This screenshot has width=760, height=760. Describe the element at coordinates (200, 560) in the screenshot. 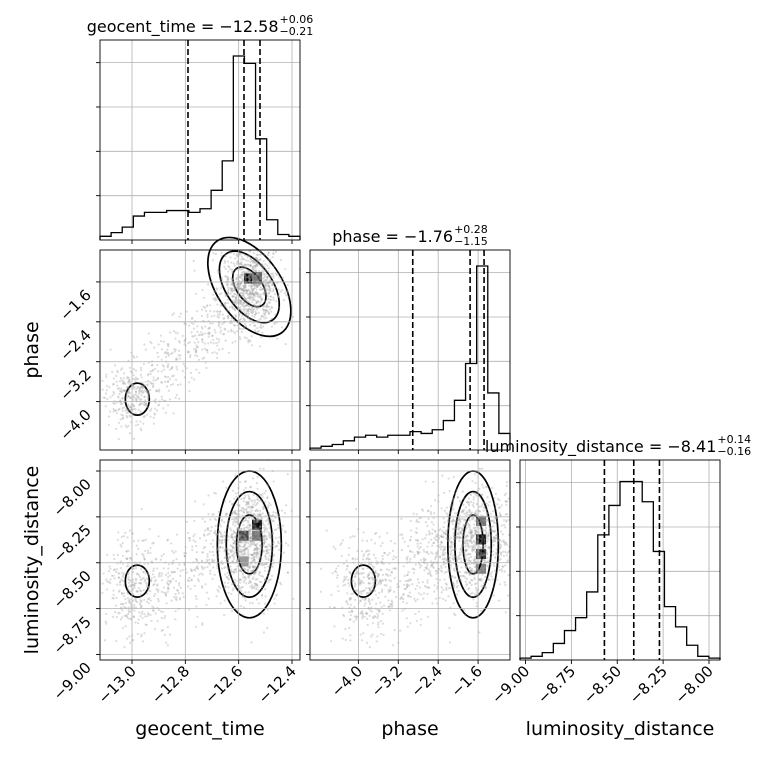

I see `panel-geocent-time-vs-luminosity-distance` at that location.